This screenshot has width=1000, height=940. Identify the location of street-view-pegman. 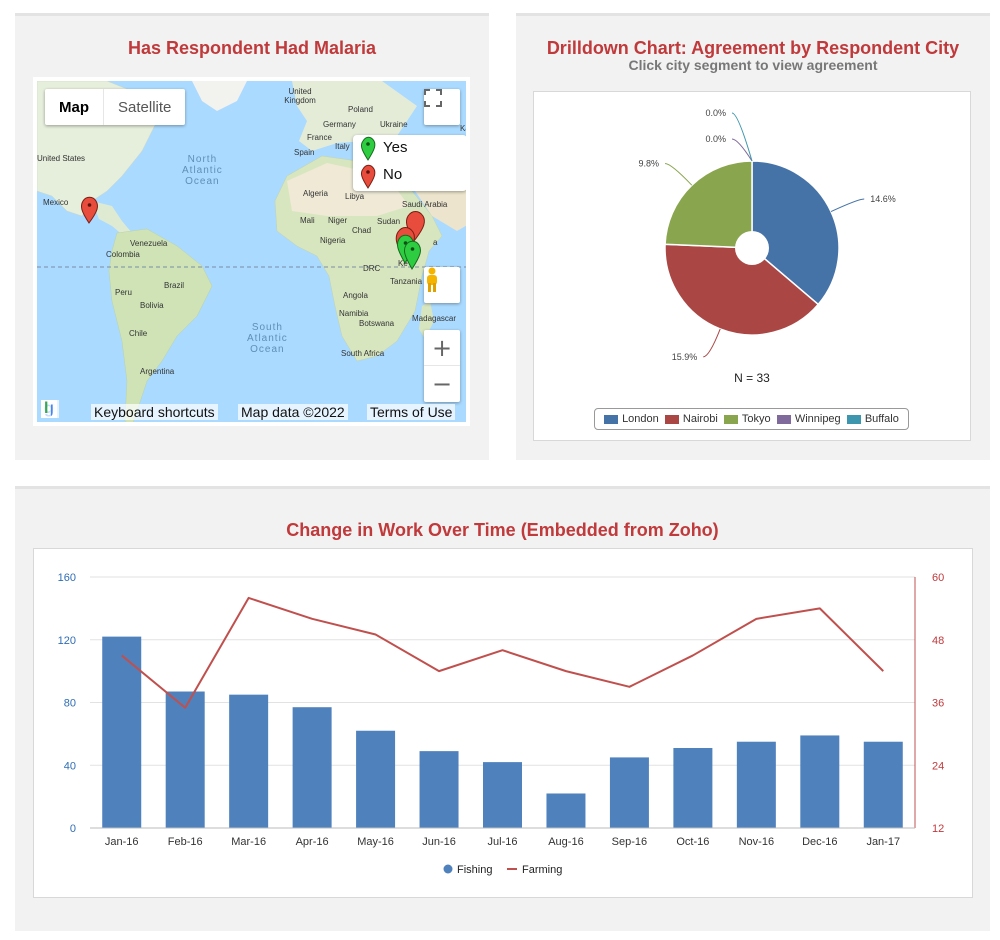
(442, 285).